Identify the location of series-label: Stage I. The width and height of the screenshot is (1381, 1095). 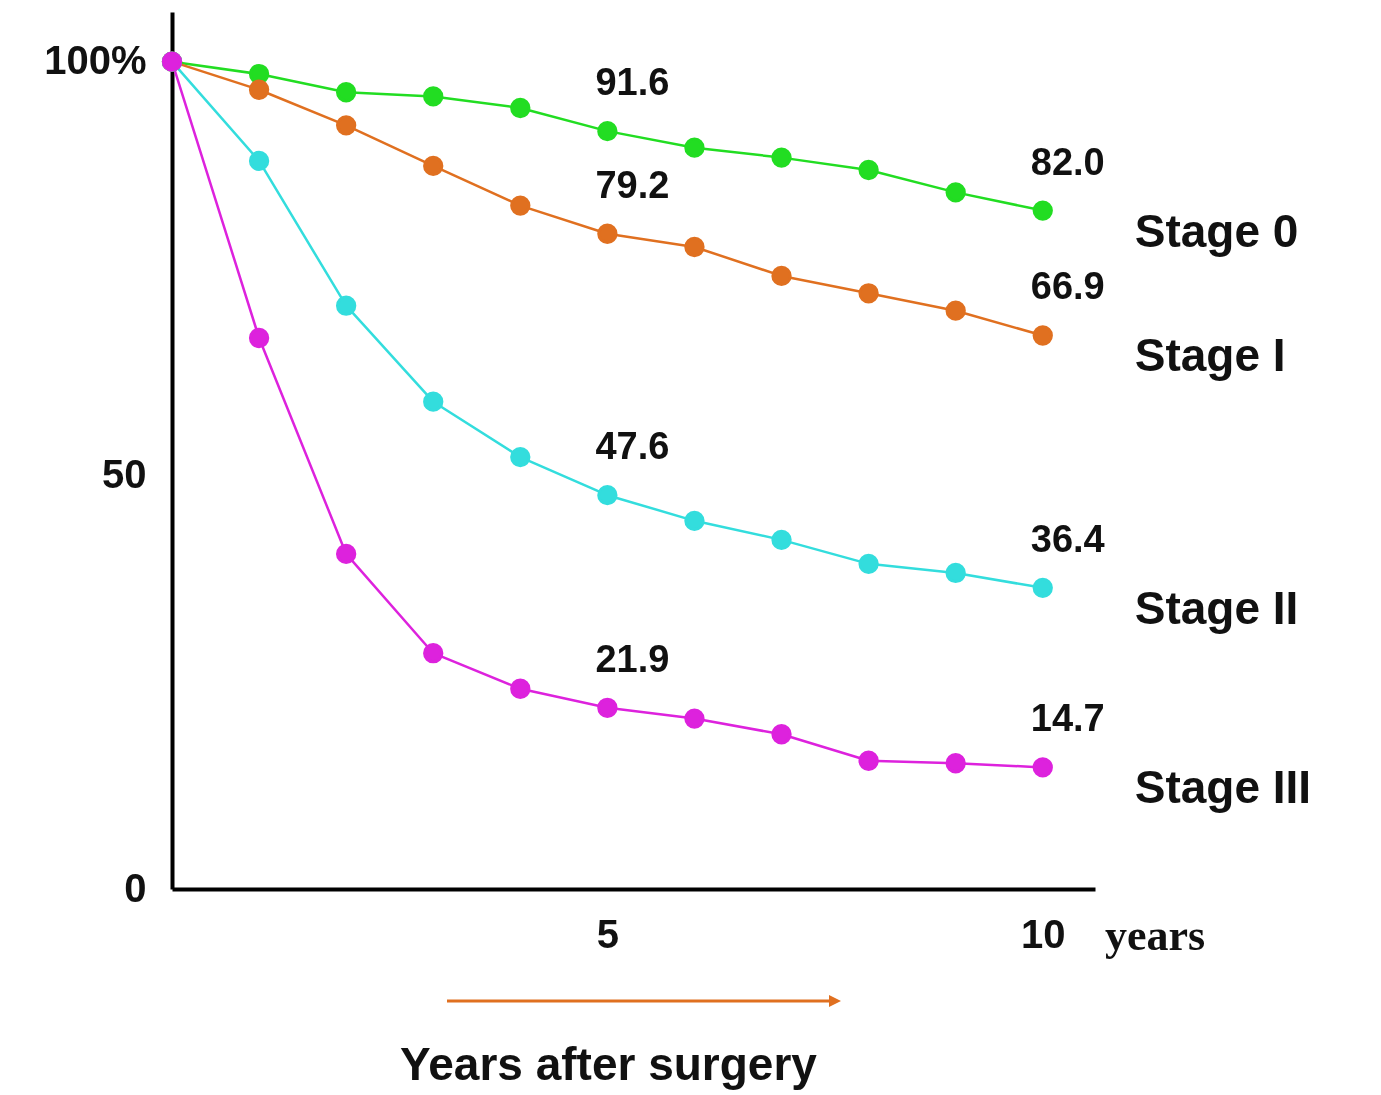
(1210, 355).